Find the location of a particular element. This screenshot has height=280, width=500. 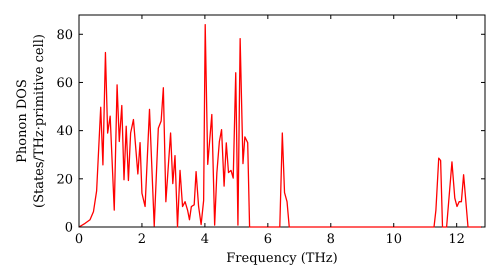

x-tick-label: 2 is located at coordinates (142, 239).